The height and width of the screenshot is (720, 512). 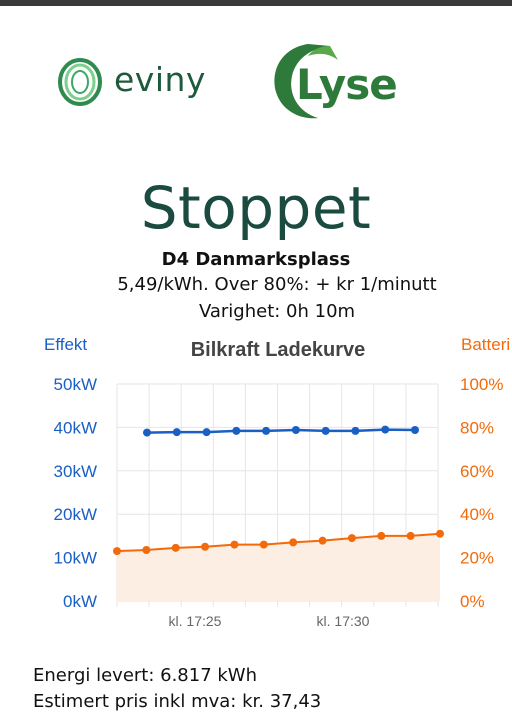 I want to click on battery-area, so click(x=278, y=567).